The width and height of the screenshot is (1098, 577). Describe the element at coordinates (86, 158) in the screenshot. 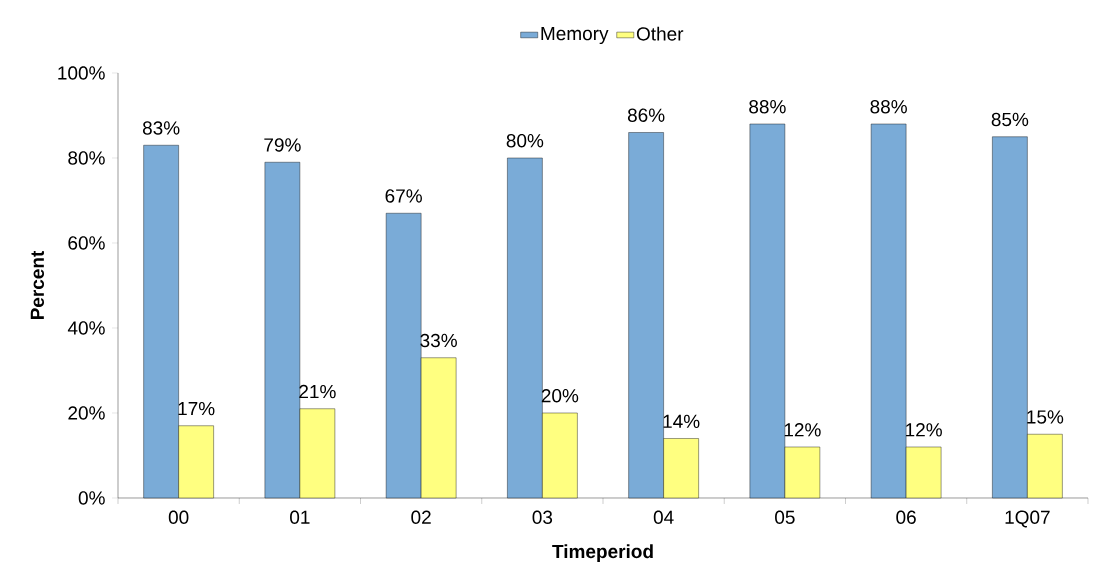

I see `y-tick-label: 80%` at that location.